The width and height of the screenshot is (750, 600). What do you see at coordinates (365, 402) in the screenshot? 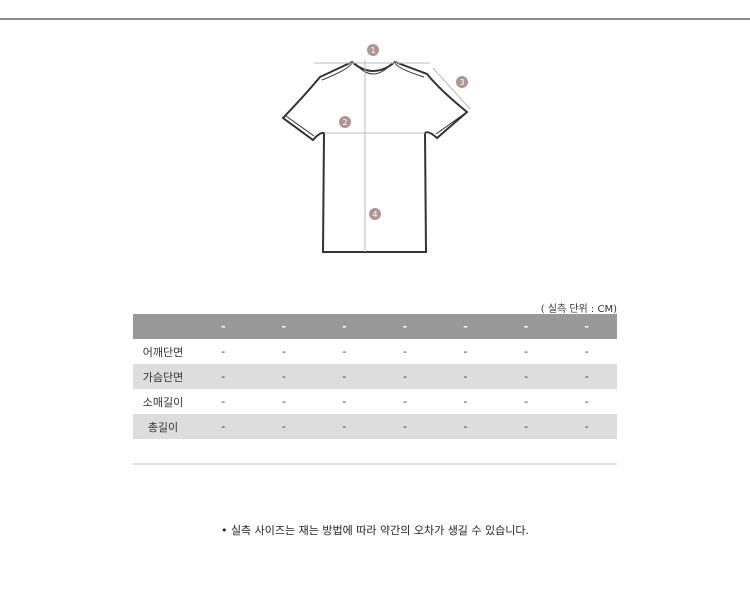
I see `table-row: 소매길이 -------` at bounding box center [365, 402].